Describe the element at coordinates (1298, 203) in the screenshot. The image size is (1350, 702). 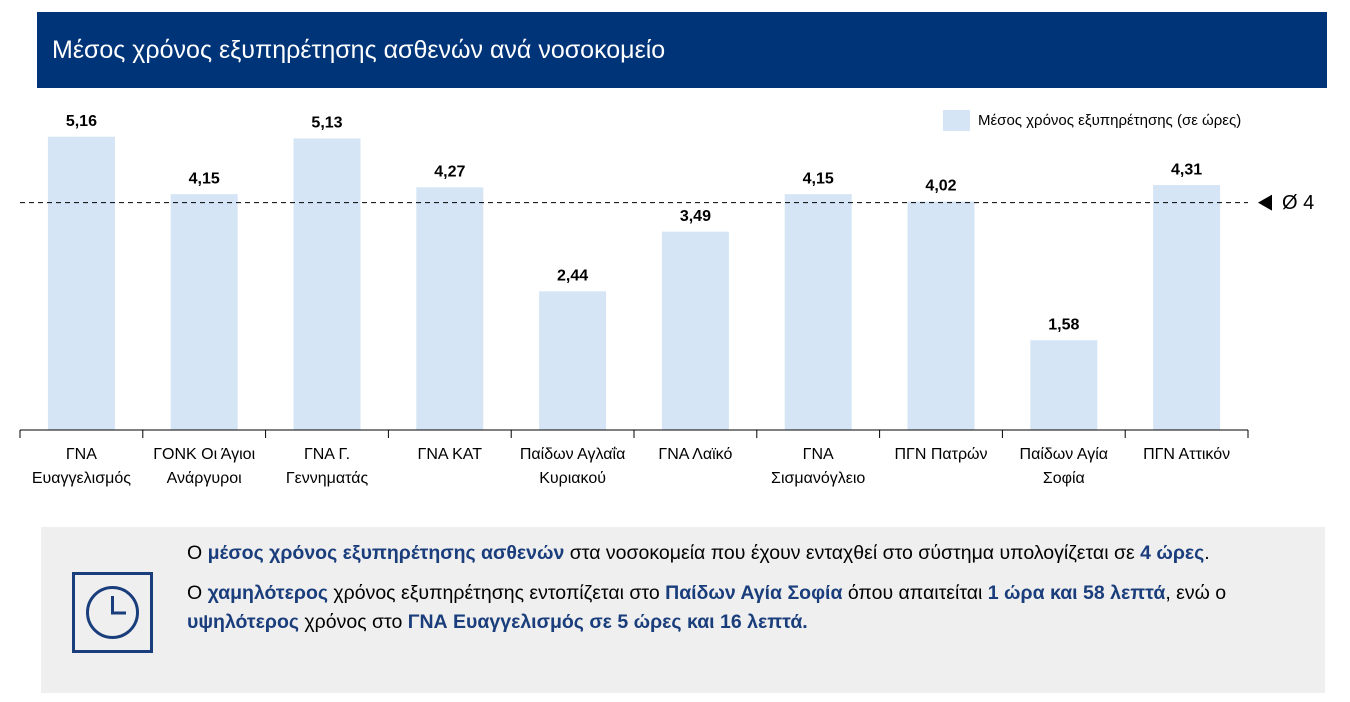
I see `reference-label: Ø 4` at that location.